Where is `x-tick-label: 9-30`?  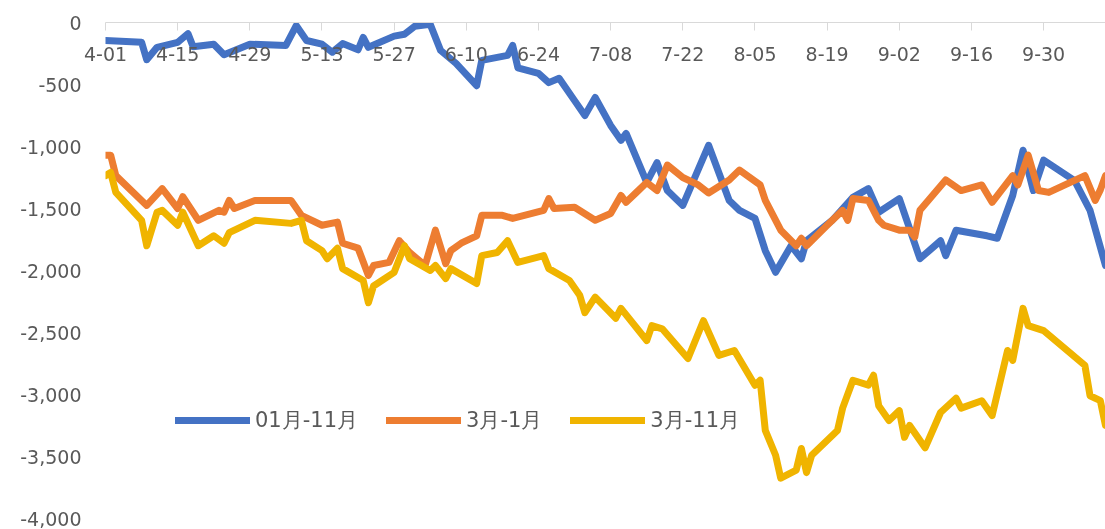 x-tick-label: 9-30 is located at coordinates (1044, 53).